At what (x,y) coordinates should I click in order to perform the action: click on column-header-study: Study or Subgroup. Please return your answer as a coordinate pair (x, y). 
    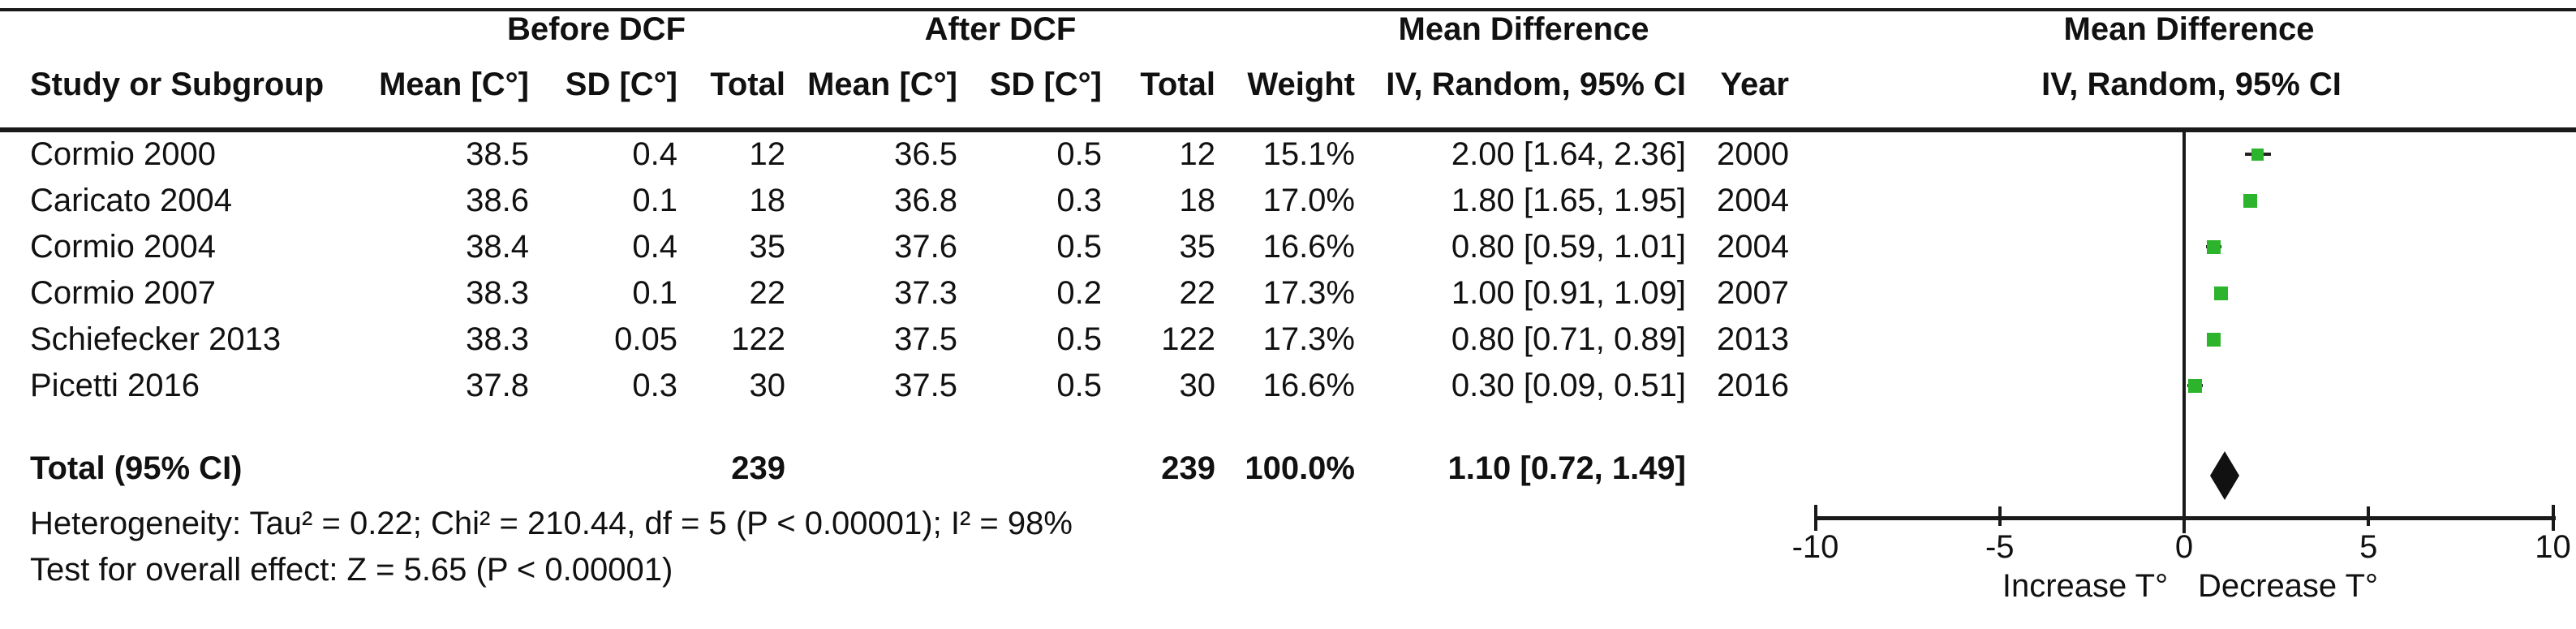
    Looking at the image, I should click on (177, 85).